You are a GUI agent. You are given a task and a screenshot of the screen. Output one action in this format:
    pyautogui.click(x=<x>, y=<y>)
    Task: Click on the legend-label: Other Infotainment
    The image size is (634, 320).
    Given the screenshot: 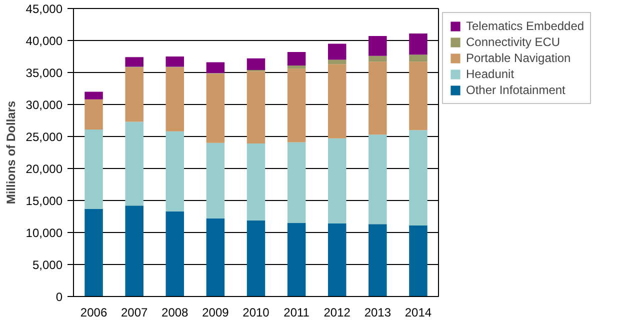 What is the action you would take?
    pyautogui.click(x=516, y=90)
    